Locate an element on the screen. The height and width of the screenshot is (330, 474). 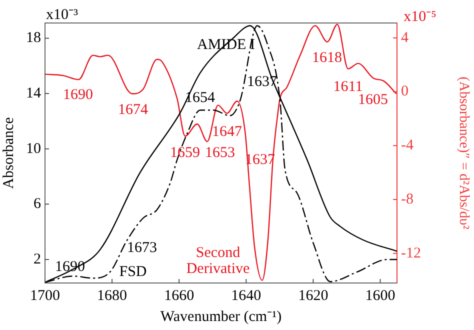
annotation: 1618 is located at coordinates (327, 58).